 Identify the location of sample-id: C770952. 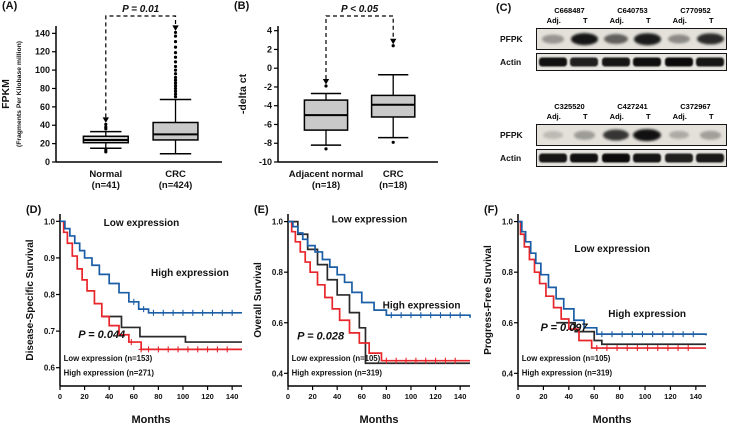
(695, 10).